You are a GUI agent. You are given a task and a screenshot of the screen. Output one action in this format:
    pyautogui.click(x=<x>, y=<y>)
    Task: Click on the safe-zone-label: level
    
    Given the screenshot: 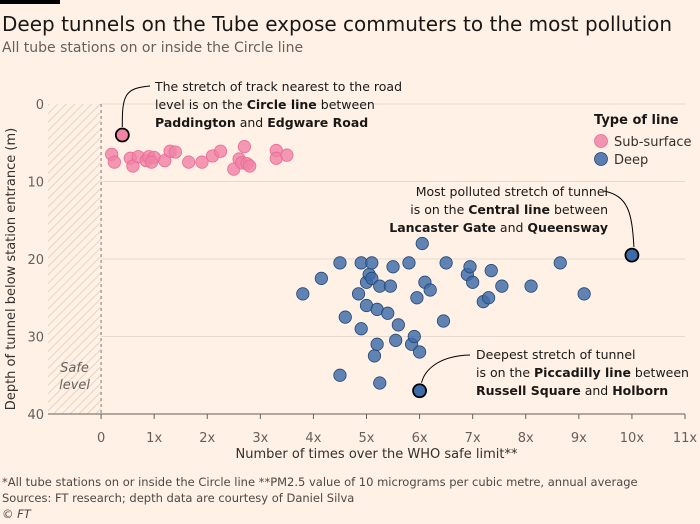 What is the action you would take?
    pyautogui.click(x=74, y=385)
    